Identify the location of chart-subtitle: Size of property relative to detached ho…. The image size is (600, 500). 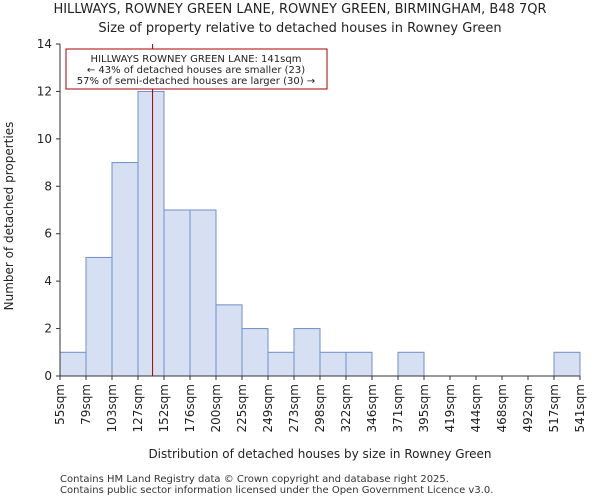
(300, 28).